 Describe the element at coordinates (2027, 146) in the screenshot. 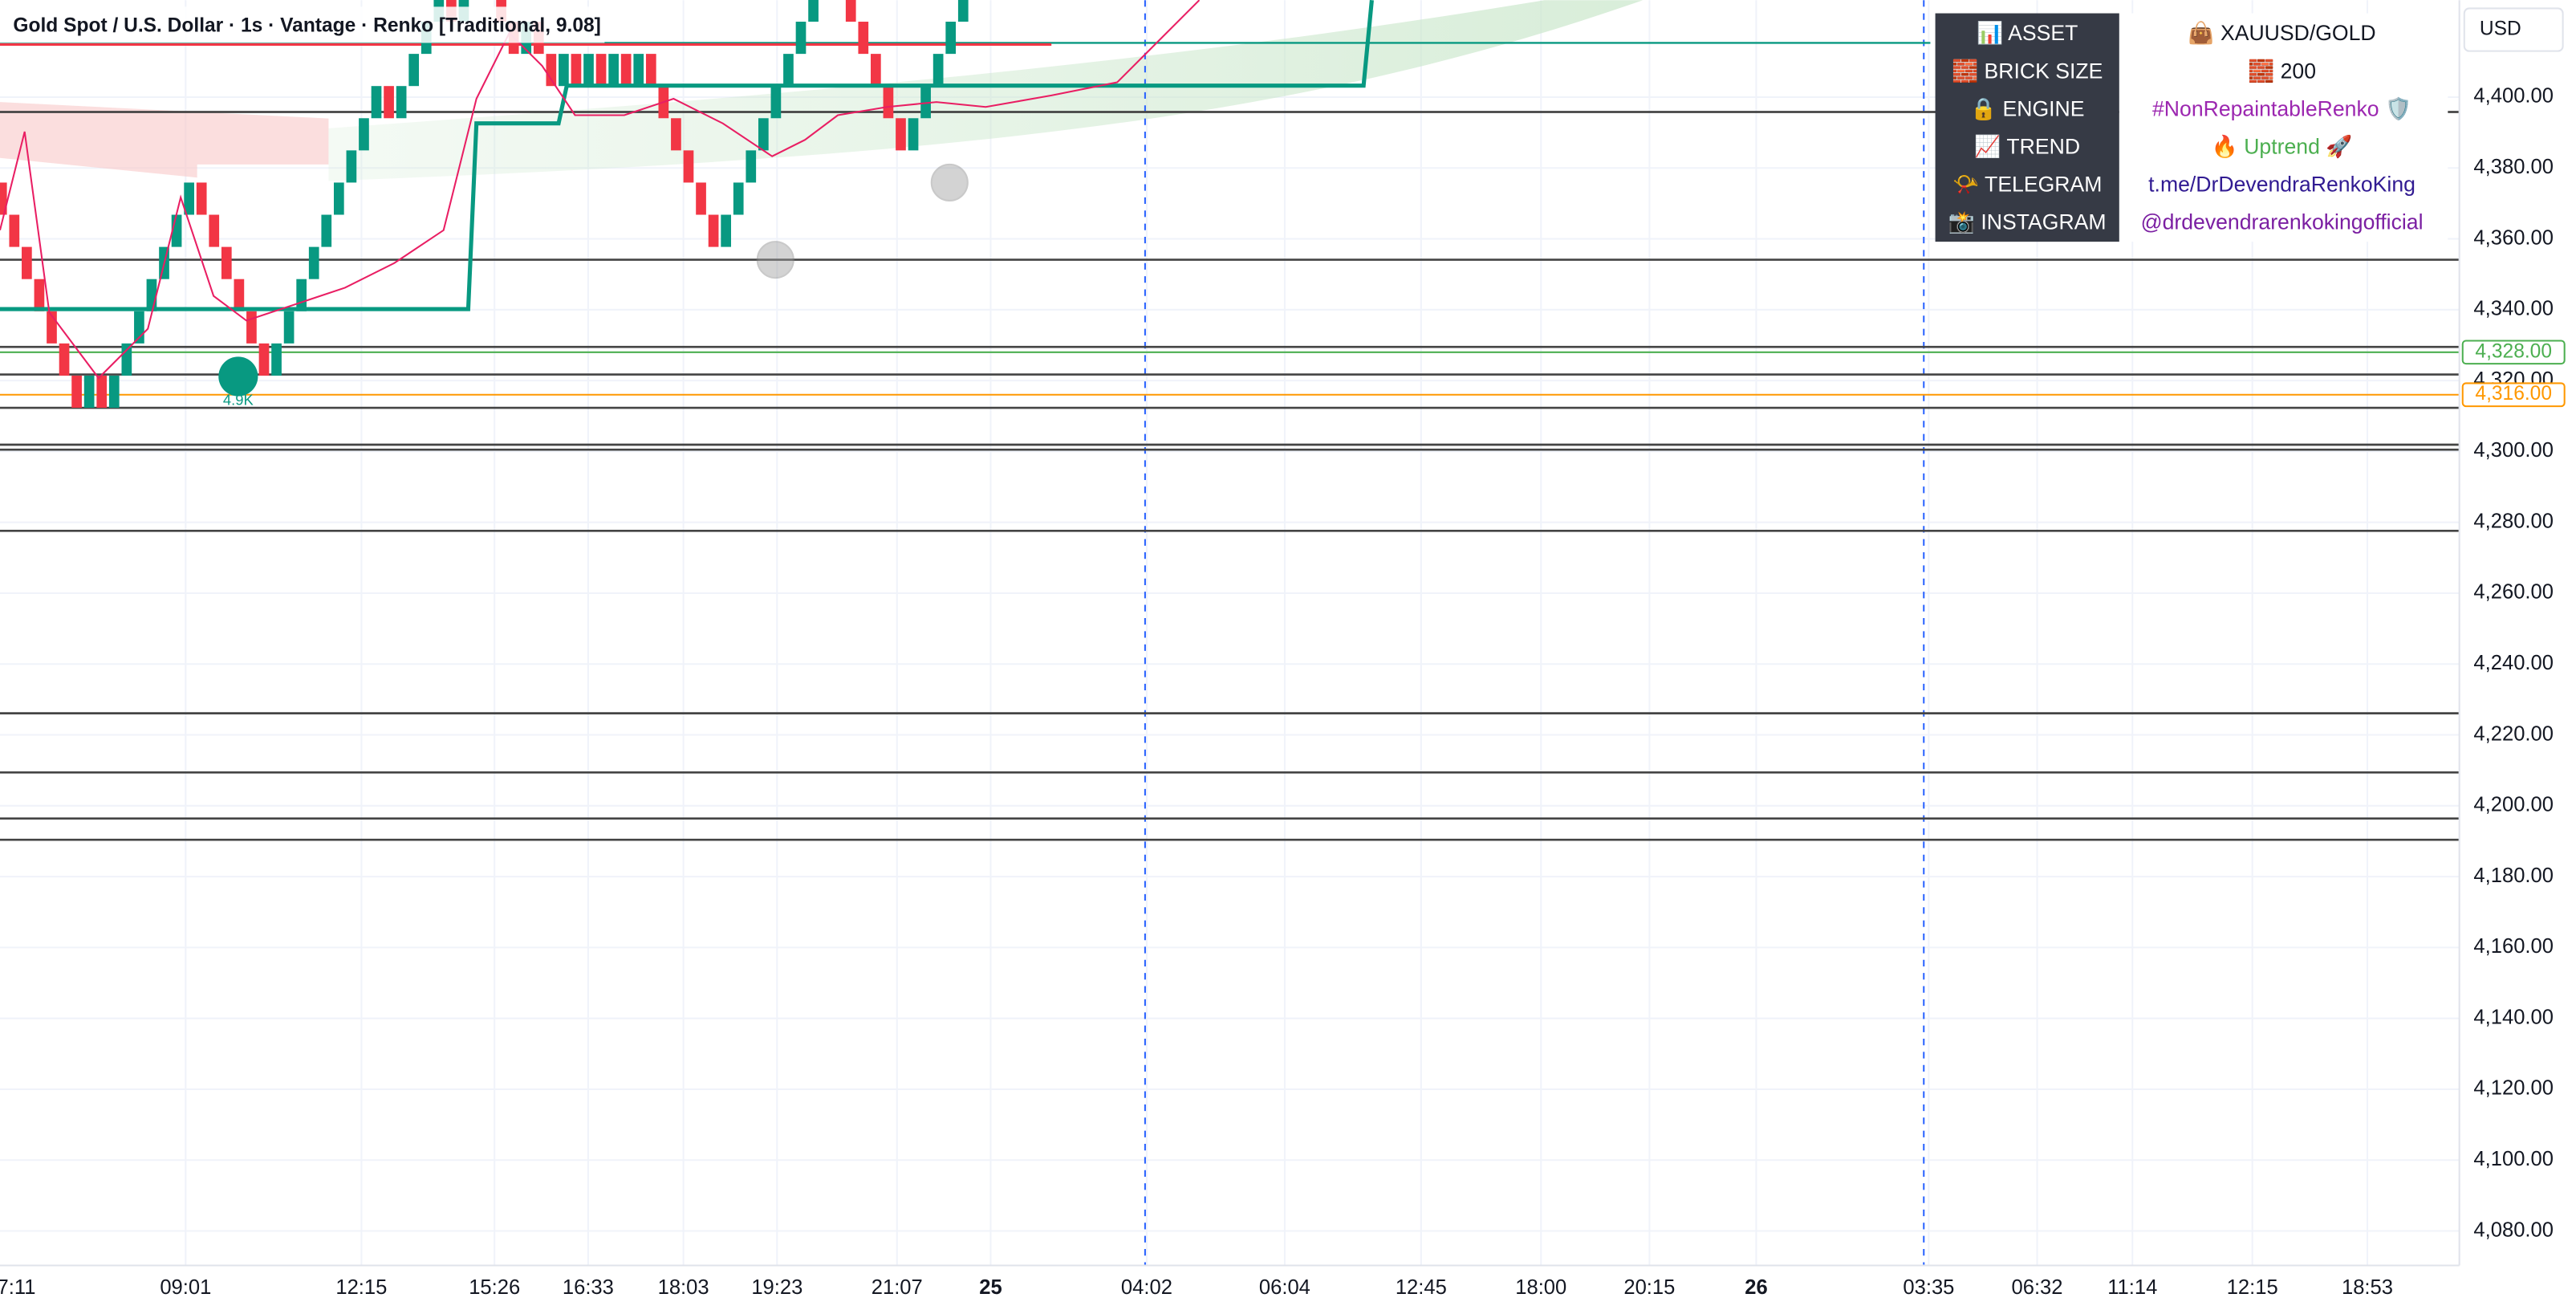

I see `table-label: 📈 TREND` at that location.